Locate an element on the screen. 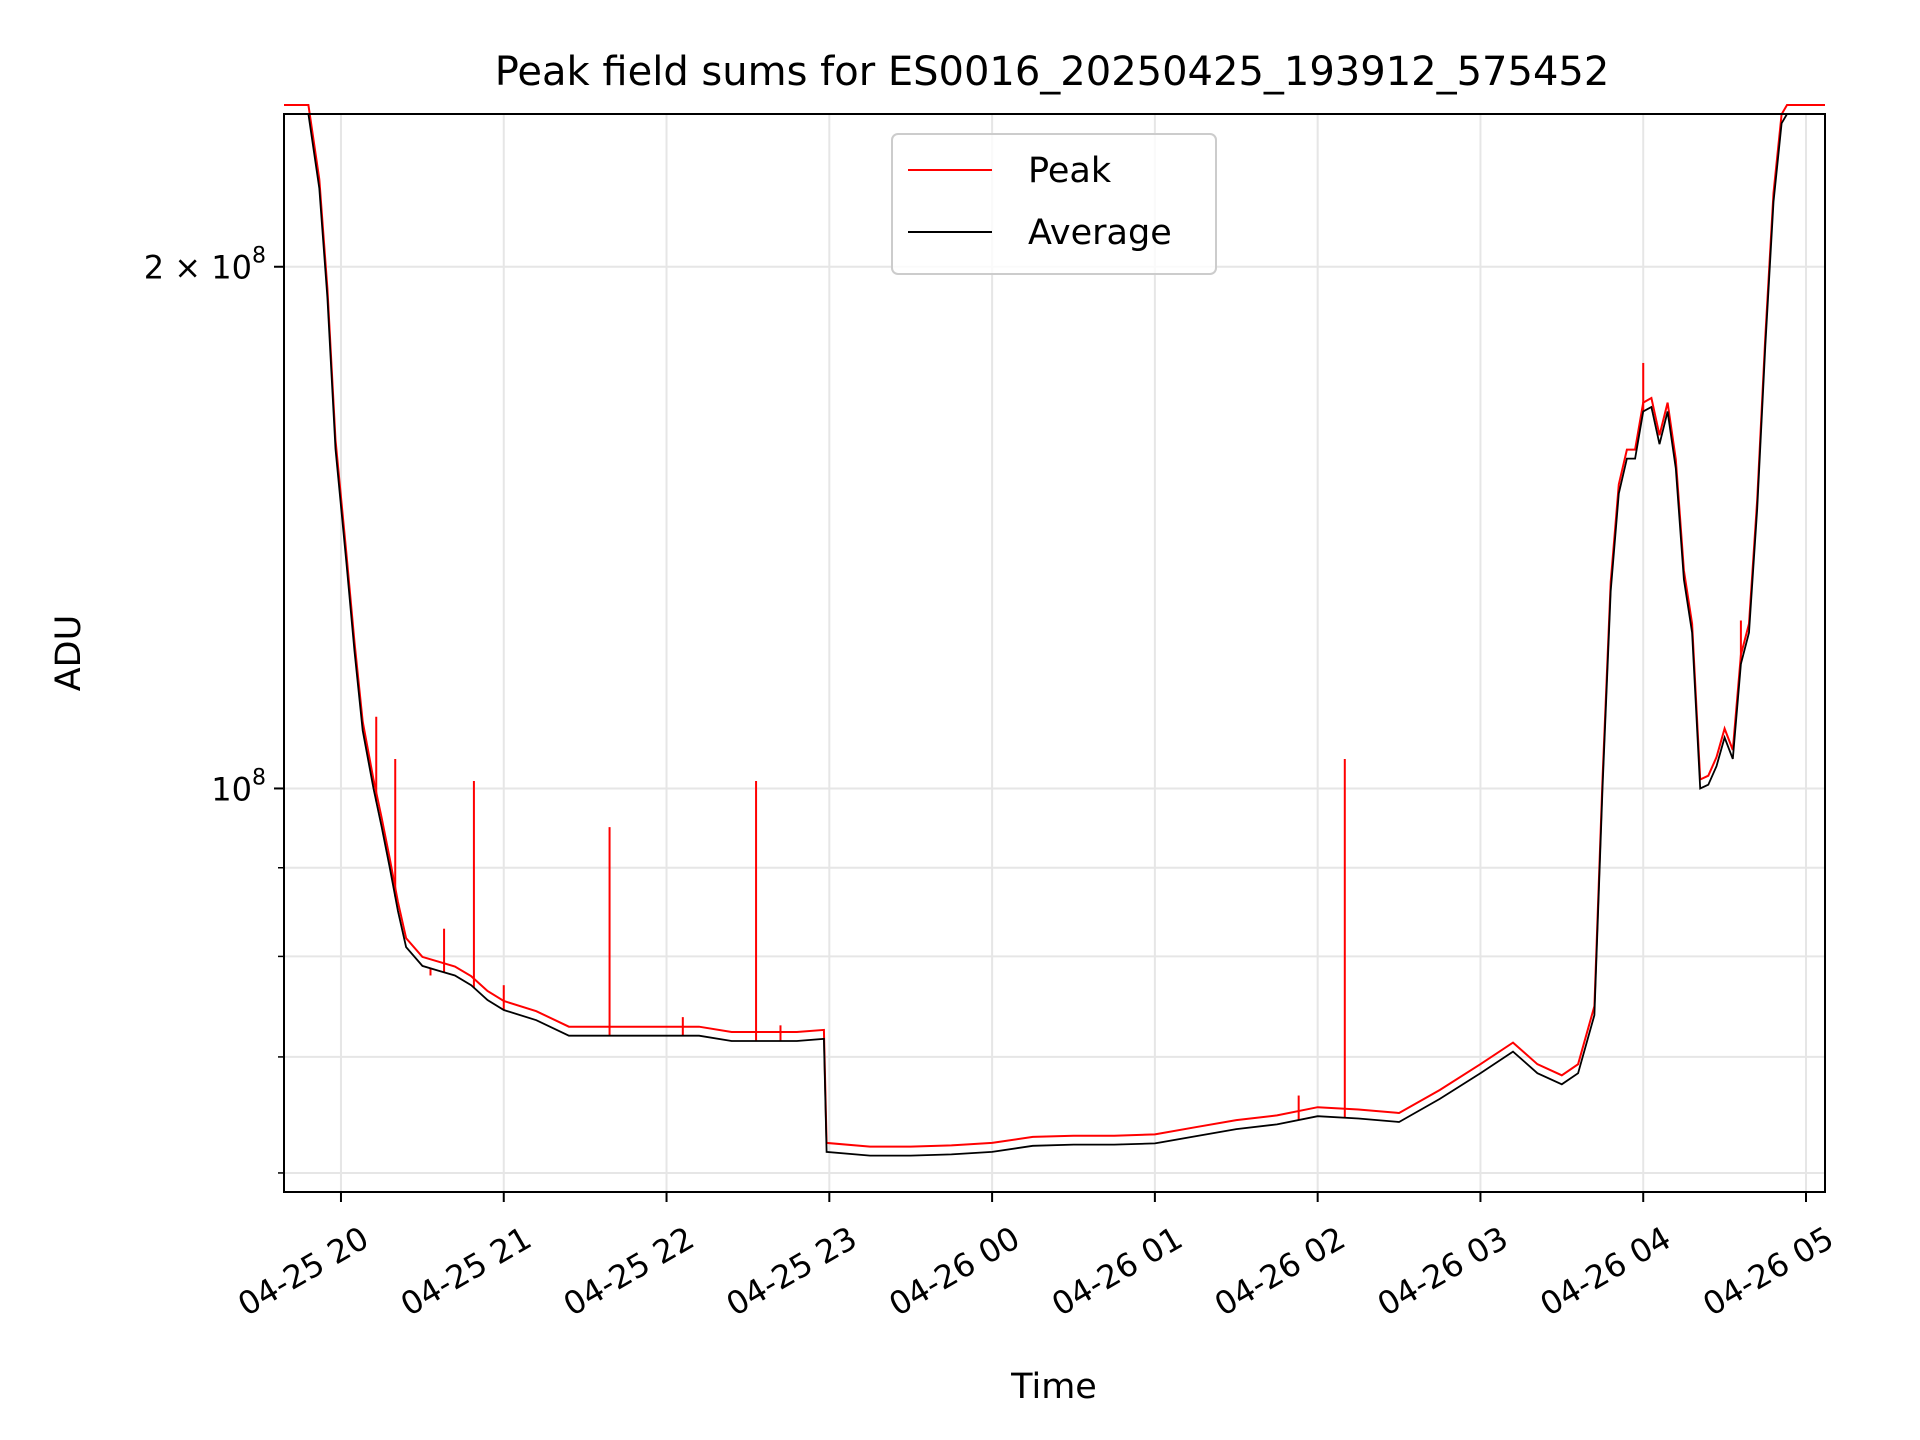 This screenshot has height=1440, width=1920. y-axis-label: ADU is located at coordinates (69, 653).